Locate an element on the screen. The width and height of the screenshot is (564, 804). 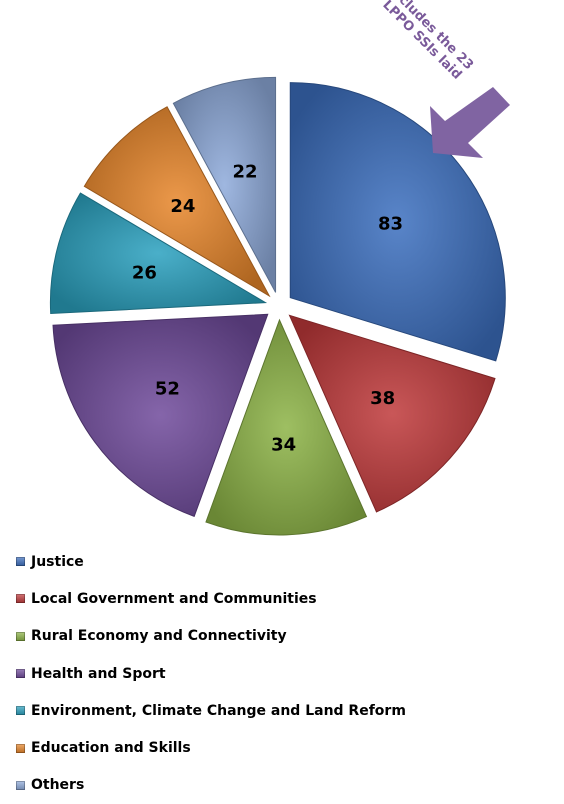
legend-label: Local Government and Communities is located at coordinates (174, 598).